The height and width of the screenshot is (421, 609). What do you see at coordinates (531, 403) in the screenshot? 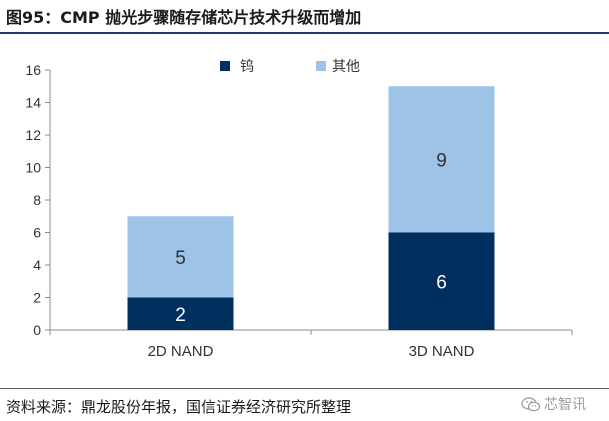
I see `wechat-logo-icon` at bounding box center [531, 403].